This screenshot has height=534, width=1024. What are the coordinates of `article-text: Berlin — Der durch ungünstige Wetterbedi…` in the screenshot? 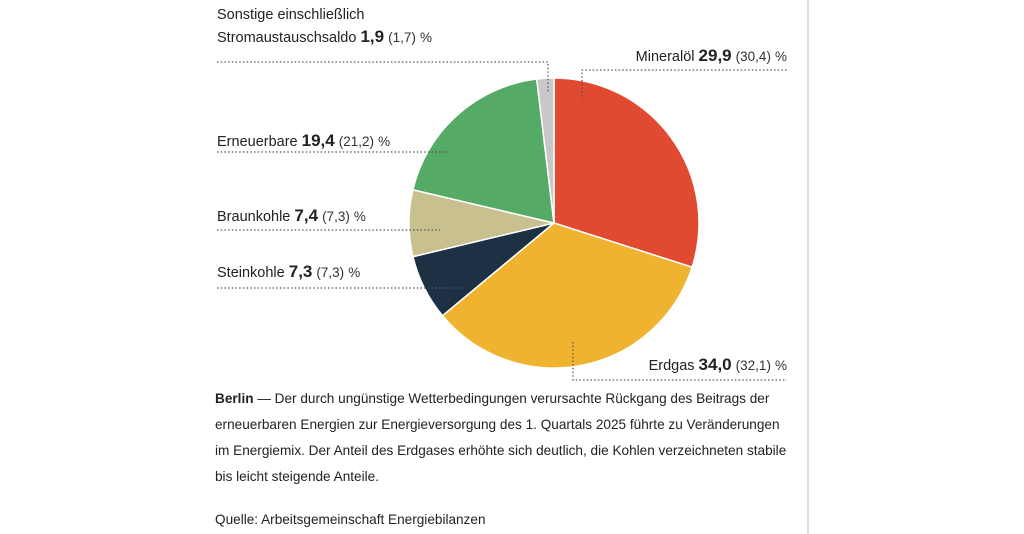 It's located at (505, 438).